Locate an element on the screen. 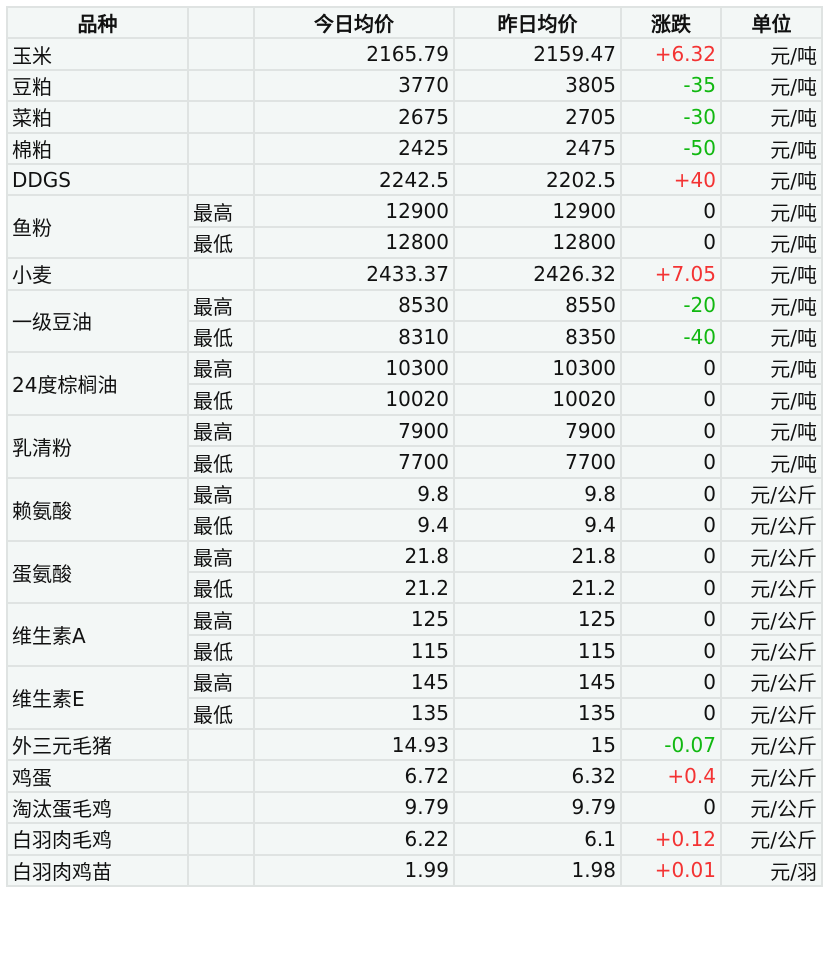 This screenshot has width=827, height=957. yesterday-price: 2426.32 is located at coordinates (537, 274).